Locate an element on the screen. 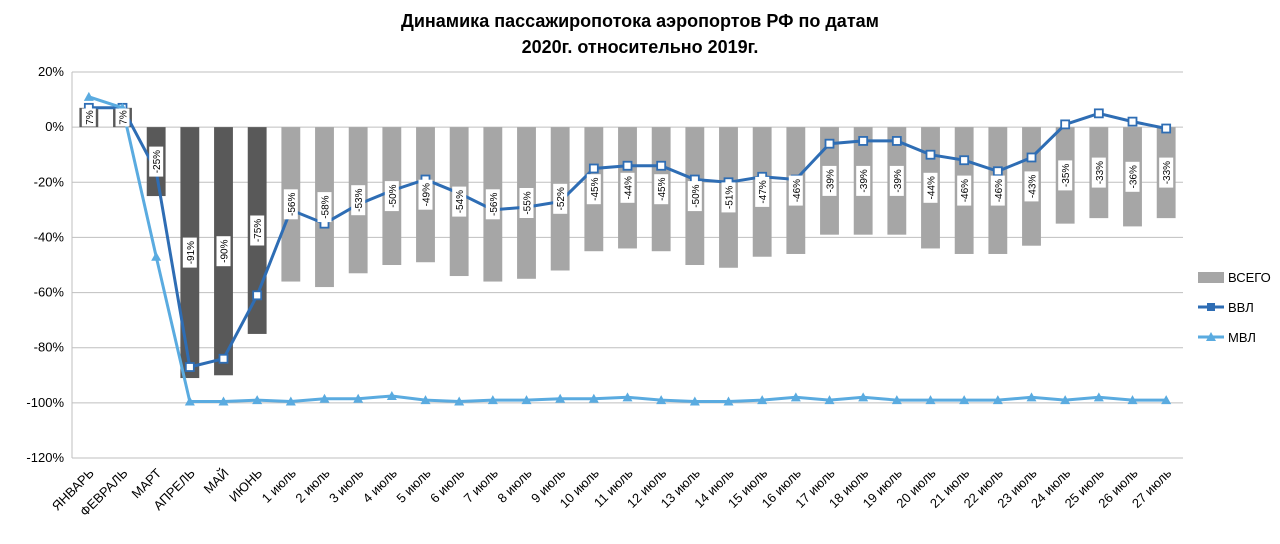  bar-label-text: -91% is located at coordinates (191, 252).